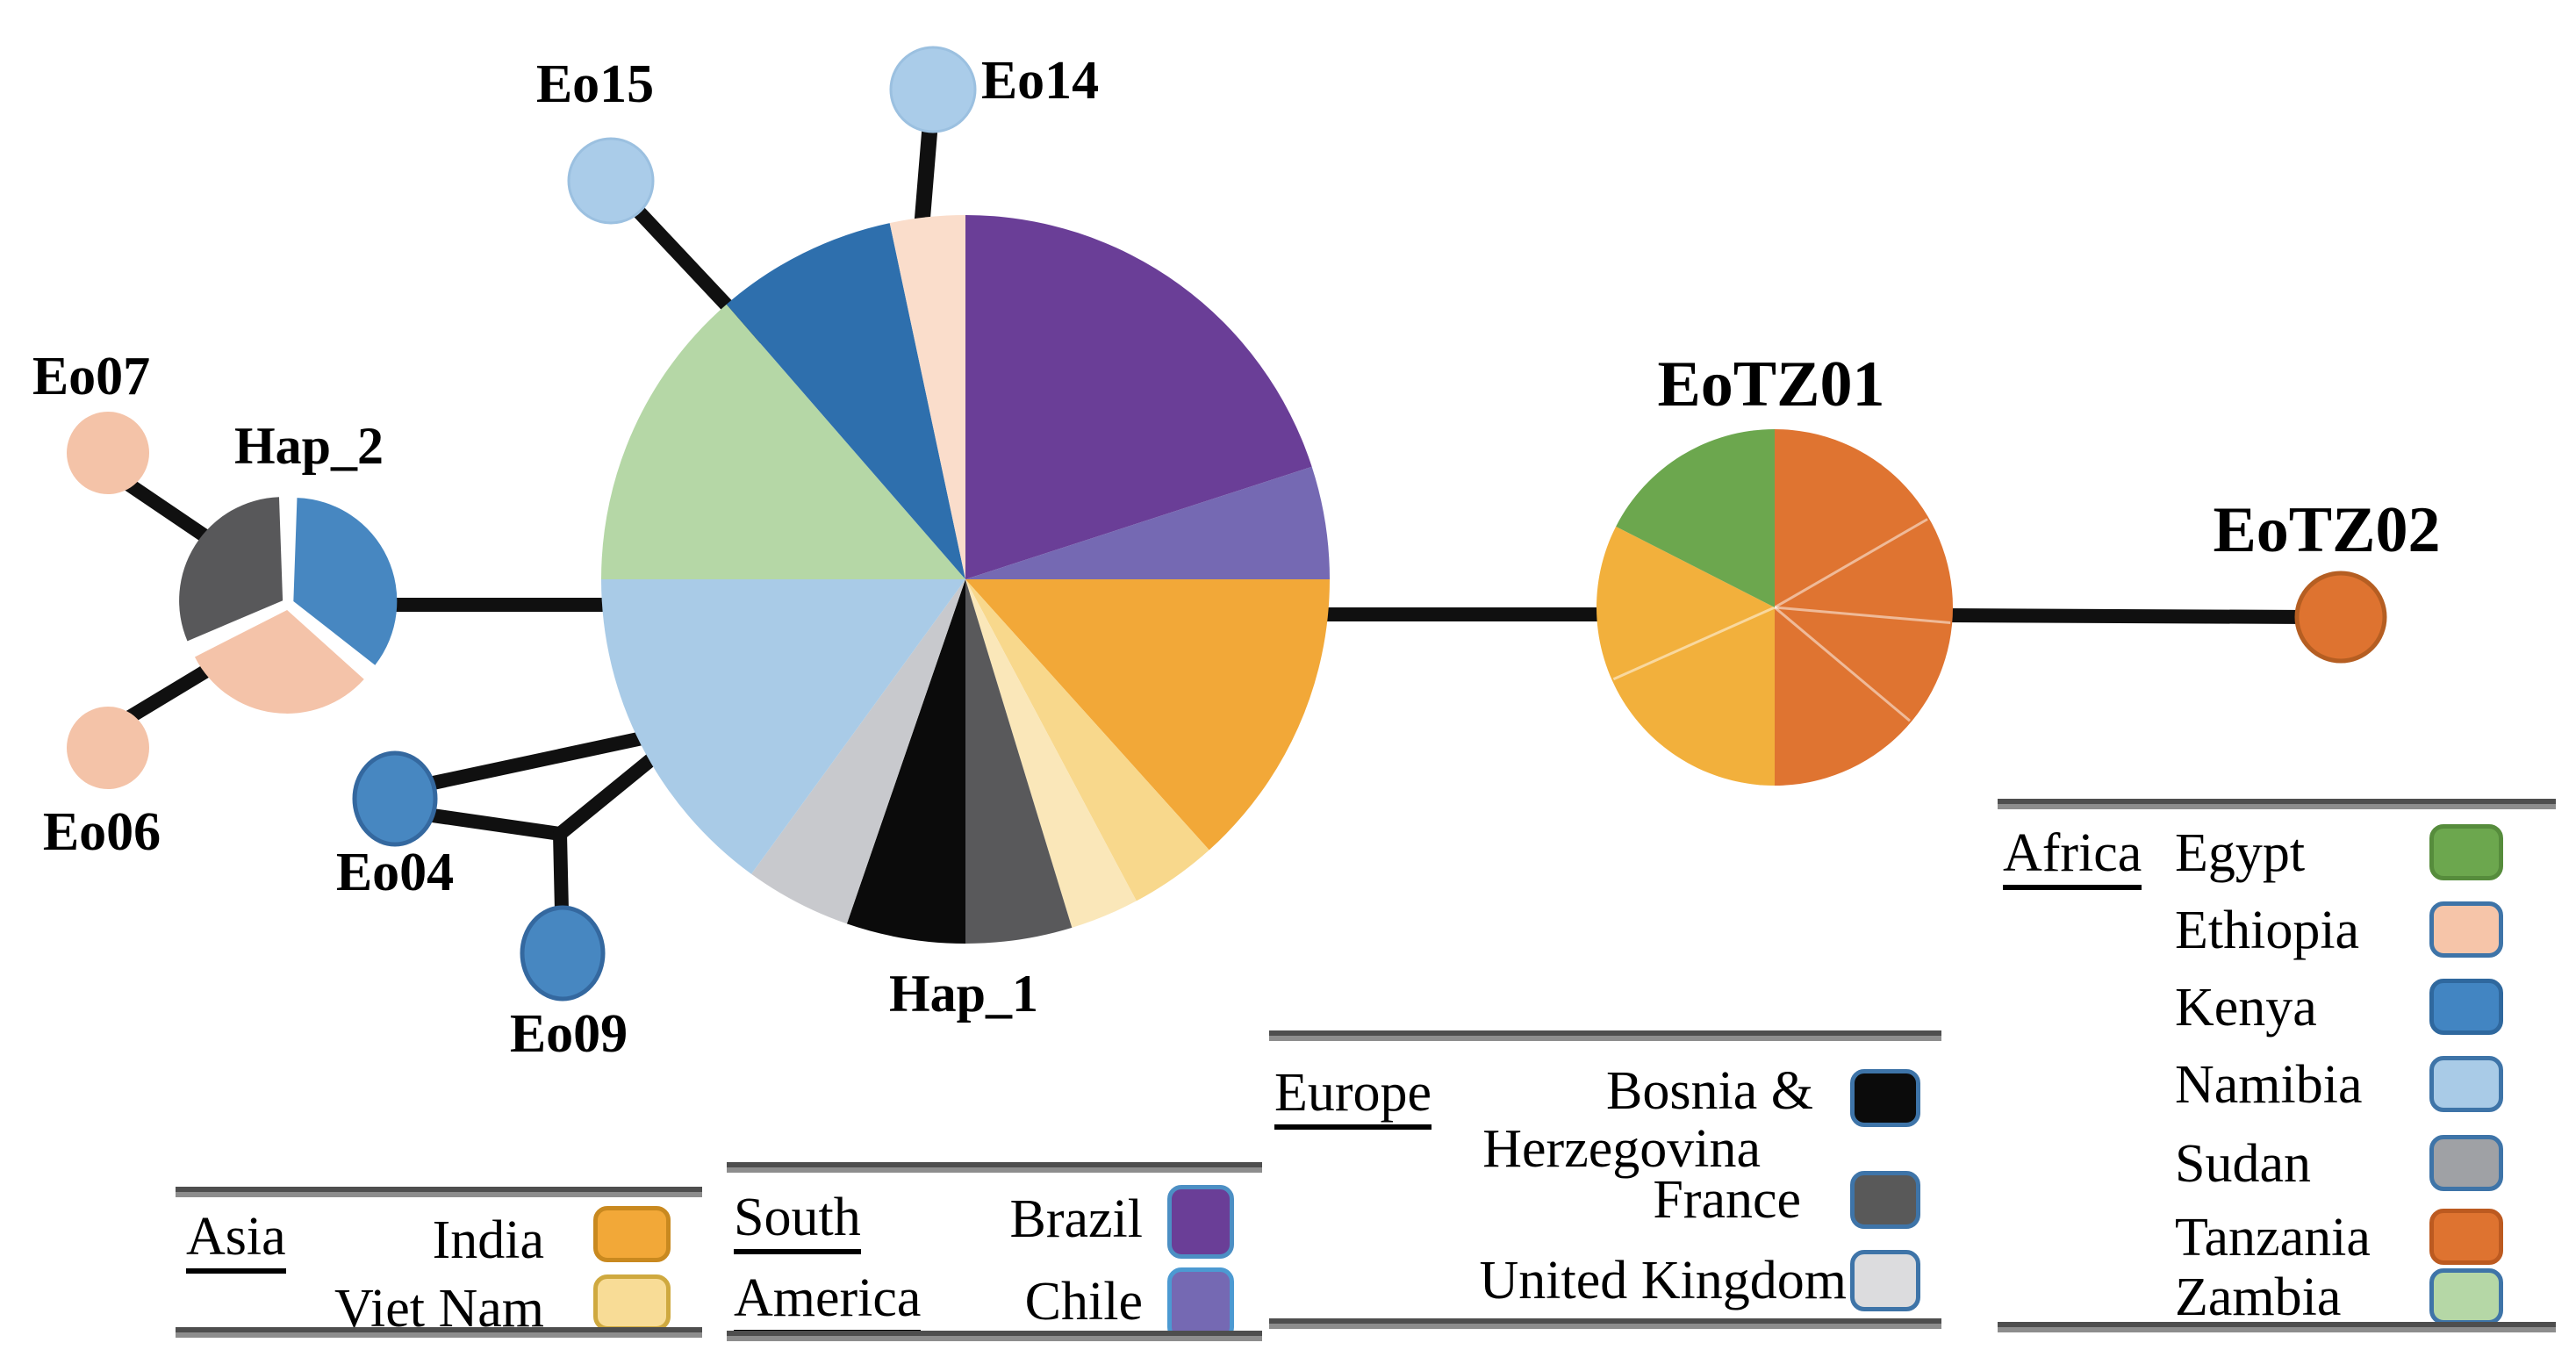 The width and height of the screenshot is (2576, 1357). I want to click on pie-slice-Hap_1-zambia, so click(783, 441).